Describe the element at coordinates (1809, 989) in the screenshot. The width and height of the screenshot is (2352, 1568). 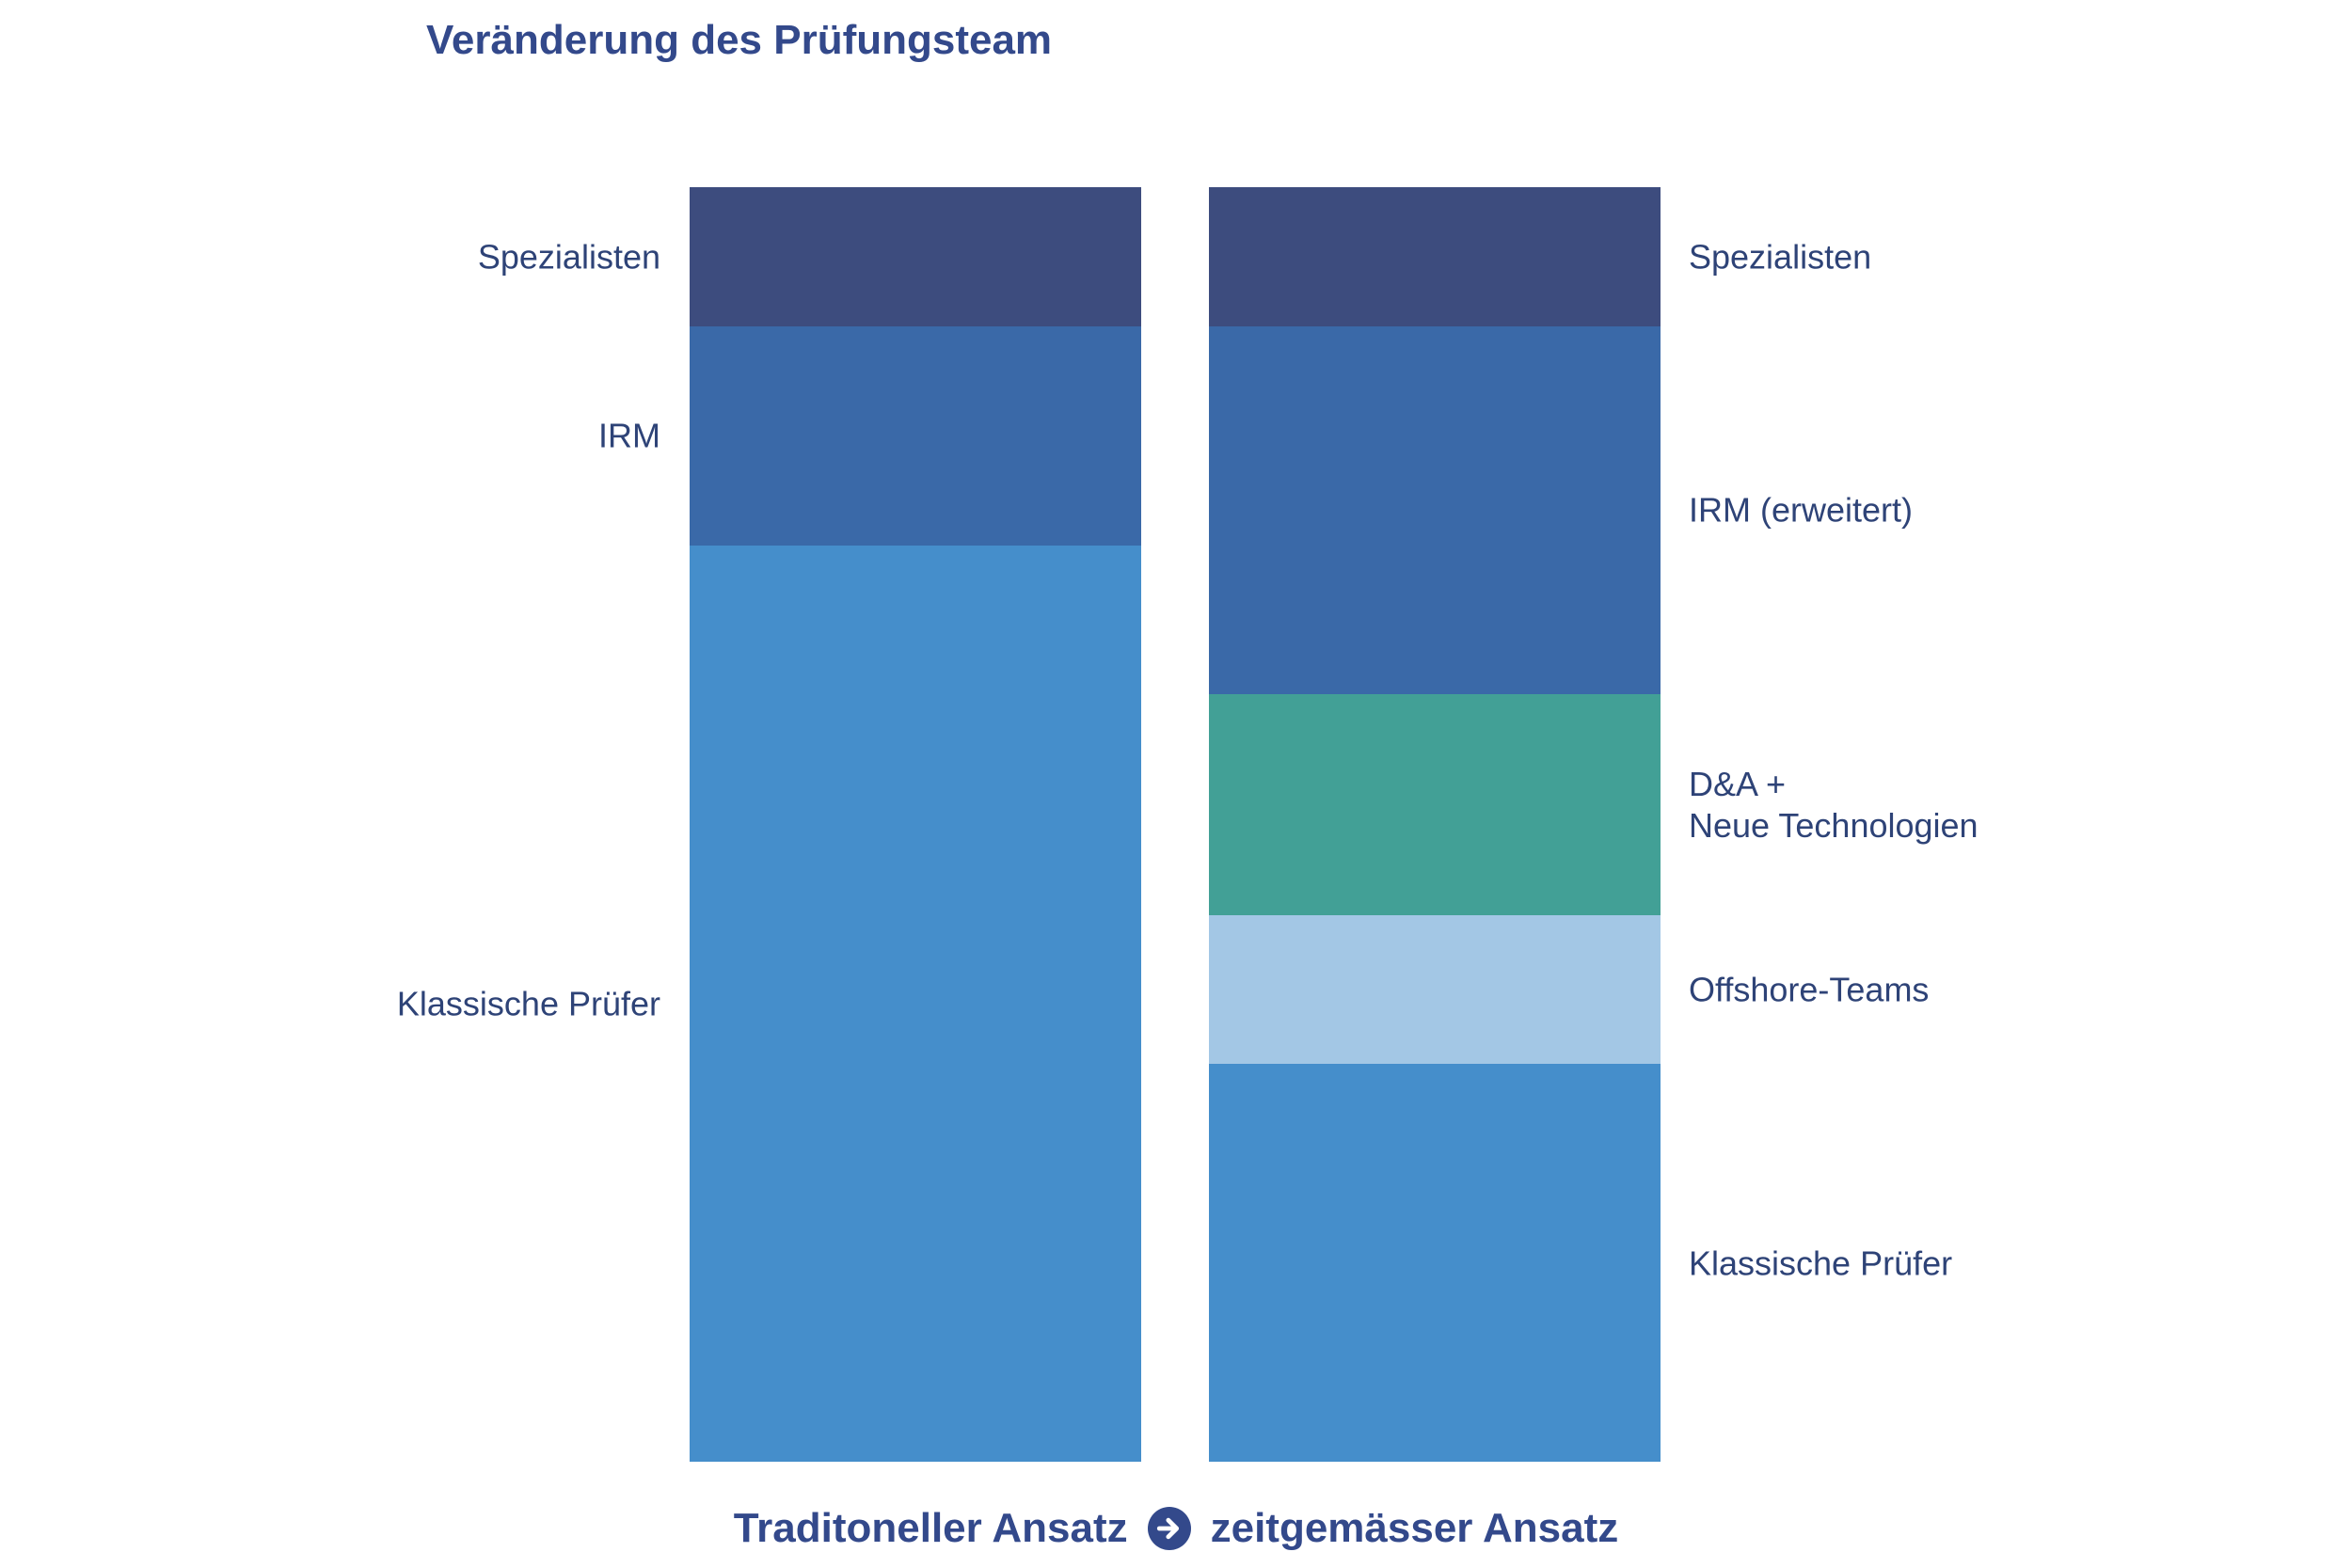
I see `label-modern-offshore-teams: Offshore-Teams` at that location.